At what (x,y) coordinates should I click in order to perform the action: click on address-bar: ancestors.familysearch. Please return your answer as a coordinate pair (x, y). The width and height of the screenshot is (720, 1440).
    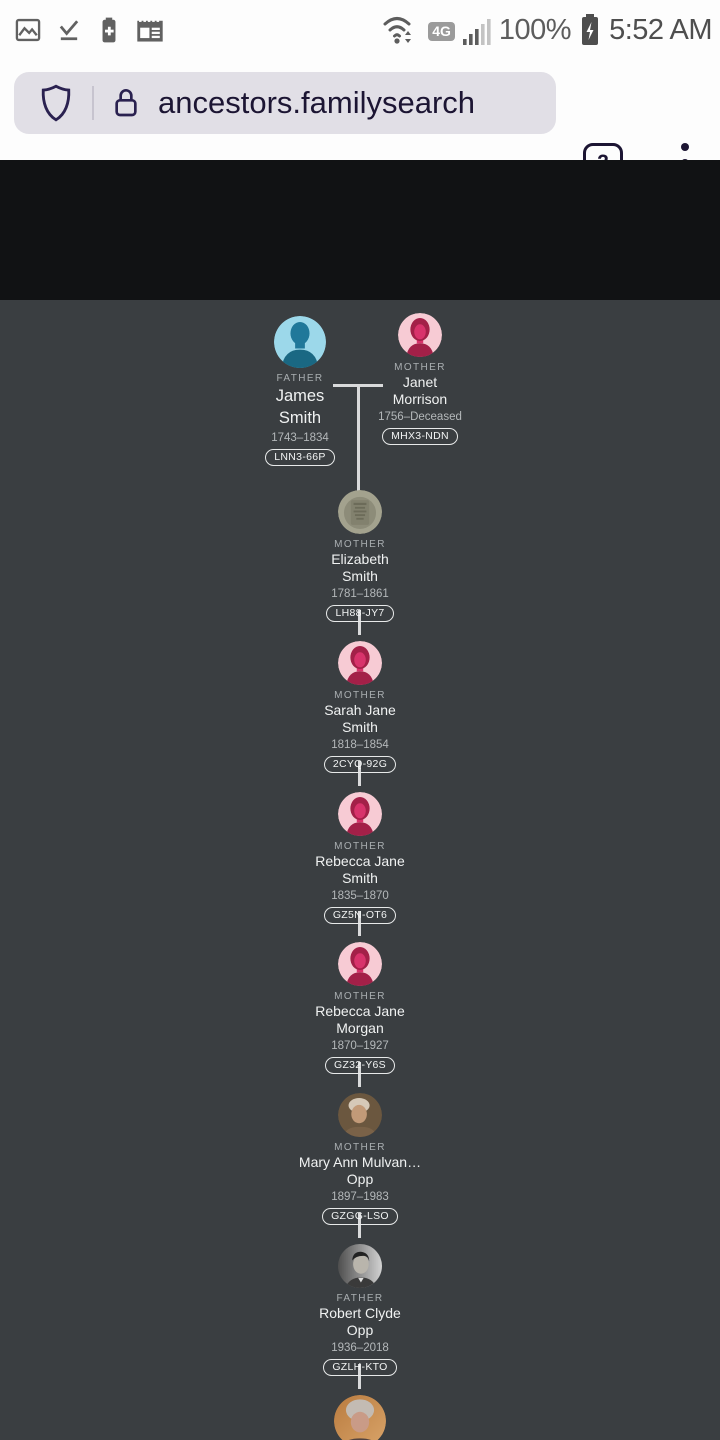
    Looking at the image, I should click on (285, 103).